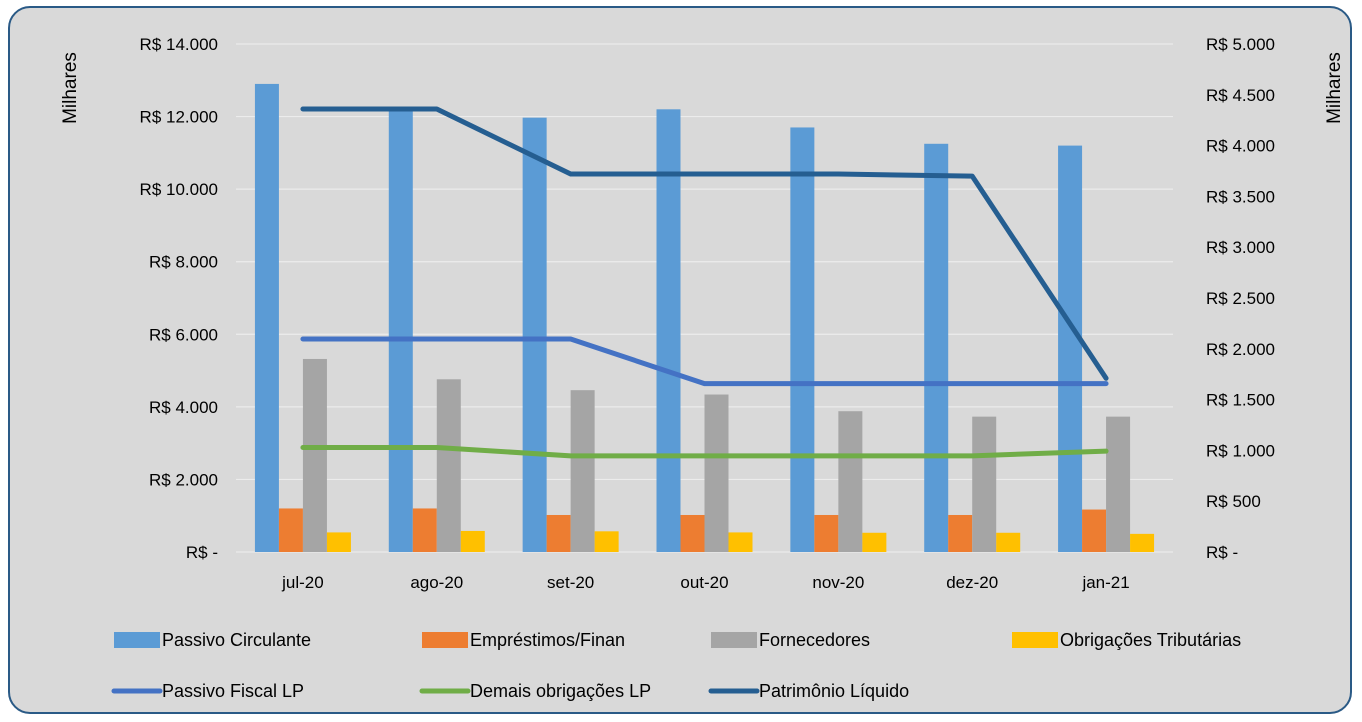 This screenshot has width=1362, height=722. I want to click on right-tick-label: R$ 5.000, so click(1240, 44).